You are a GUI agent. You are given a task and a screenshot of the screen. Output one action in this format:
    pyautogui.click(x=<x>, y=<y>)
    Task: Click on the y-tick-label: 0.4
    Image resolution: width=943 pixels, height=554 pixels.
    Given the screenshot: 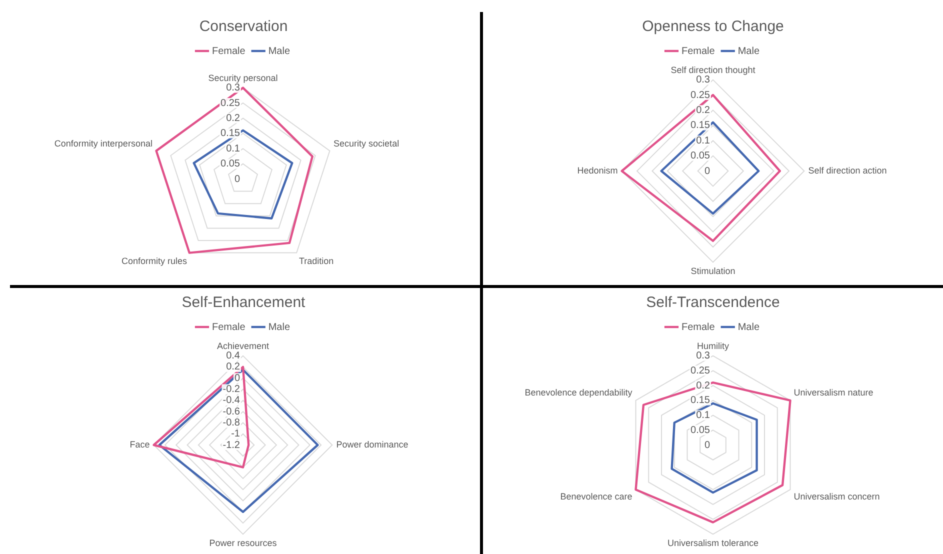 What is the action you would take?
    pyautogui.click(x=233, y=356)
    